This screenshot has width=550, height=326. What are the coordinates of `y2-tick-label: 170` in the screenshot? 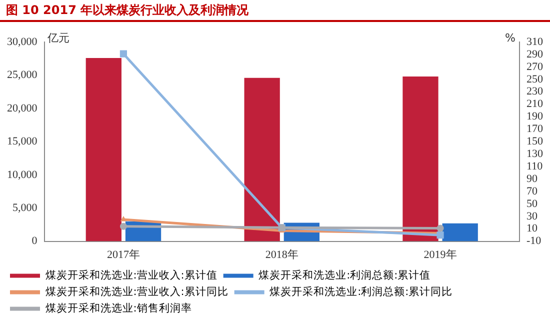 It's located at (535, 129).